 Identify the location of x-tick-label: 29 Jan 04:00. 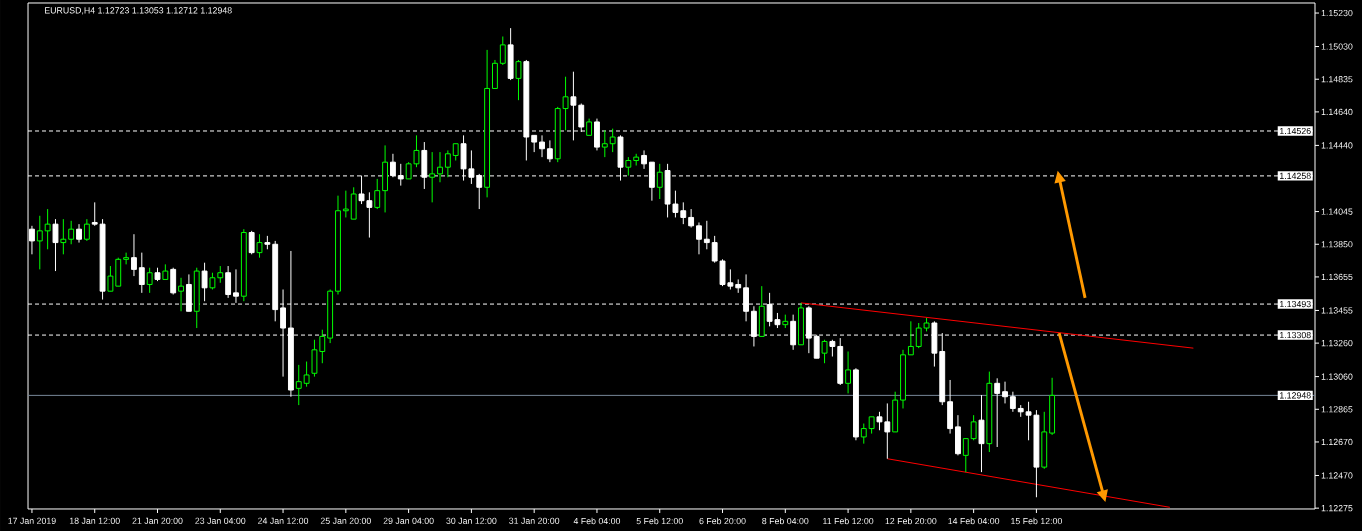
(408, 520).